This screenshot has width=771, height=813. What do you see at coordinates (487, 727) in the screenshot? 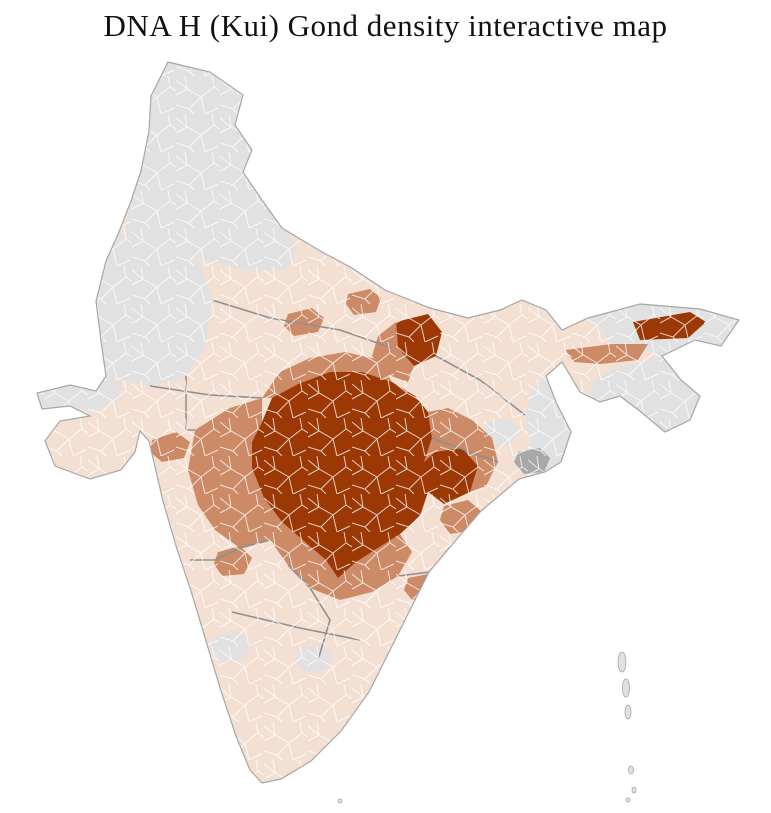
I see `island-chain` at bounding box center [487, 727].